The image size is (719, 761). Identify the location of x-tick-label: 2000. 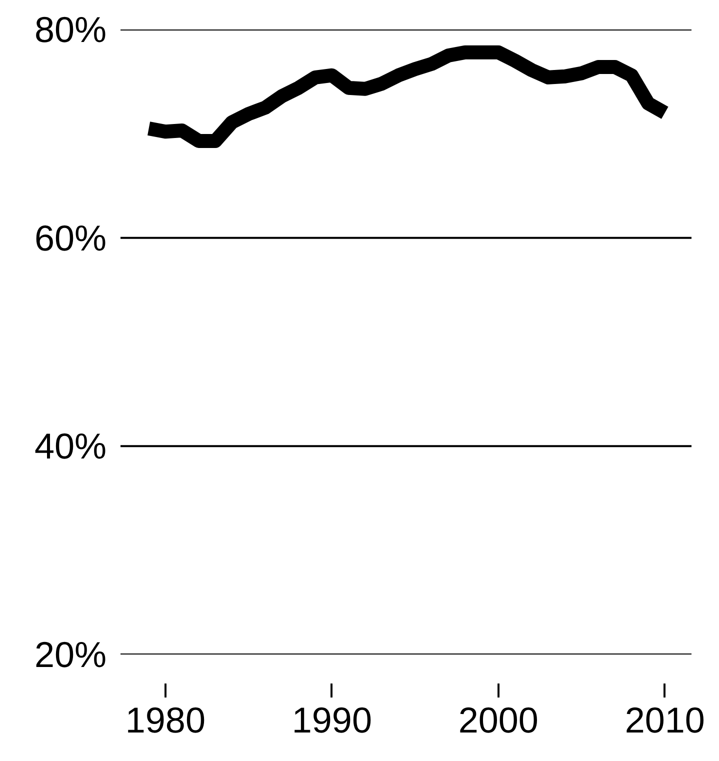
(498, 720).